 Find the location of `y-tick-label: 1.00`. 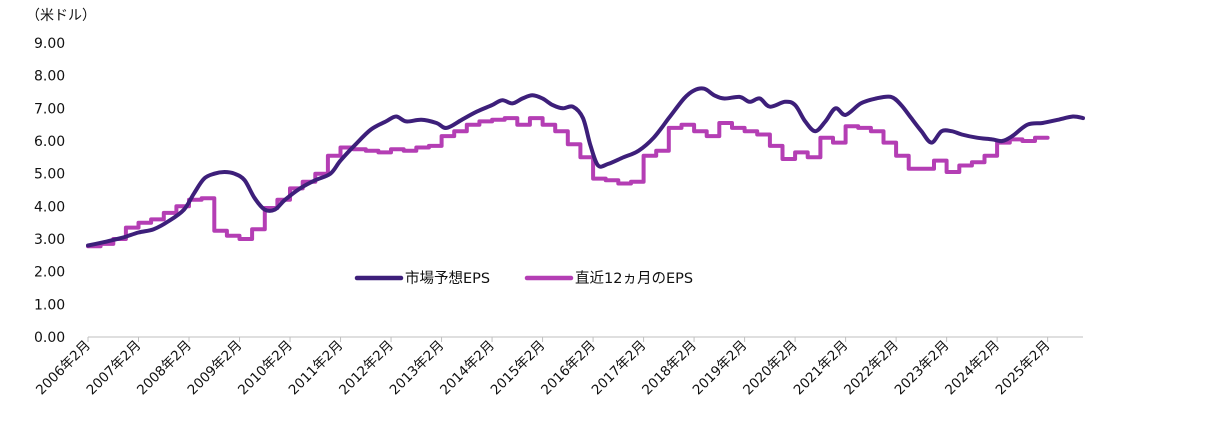

y-tick-label: 1.00 is located at coordinates (49, 305).